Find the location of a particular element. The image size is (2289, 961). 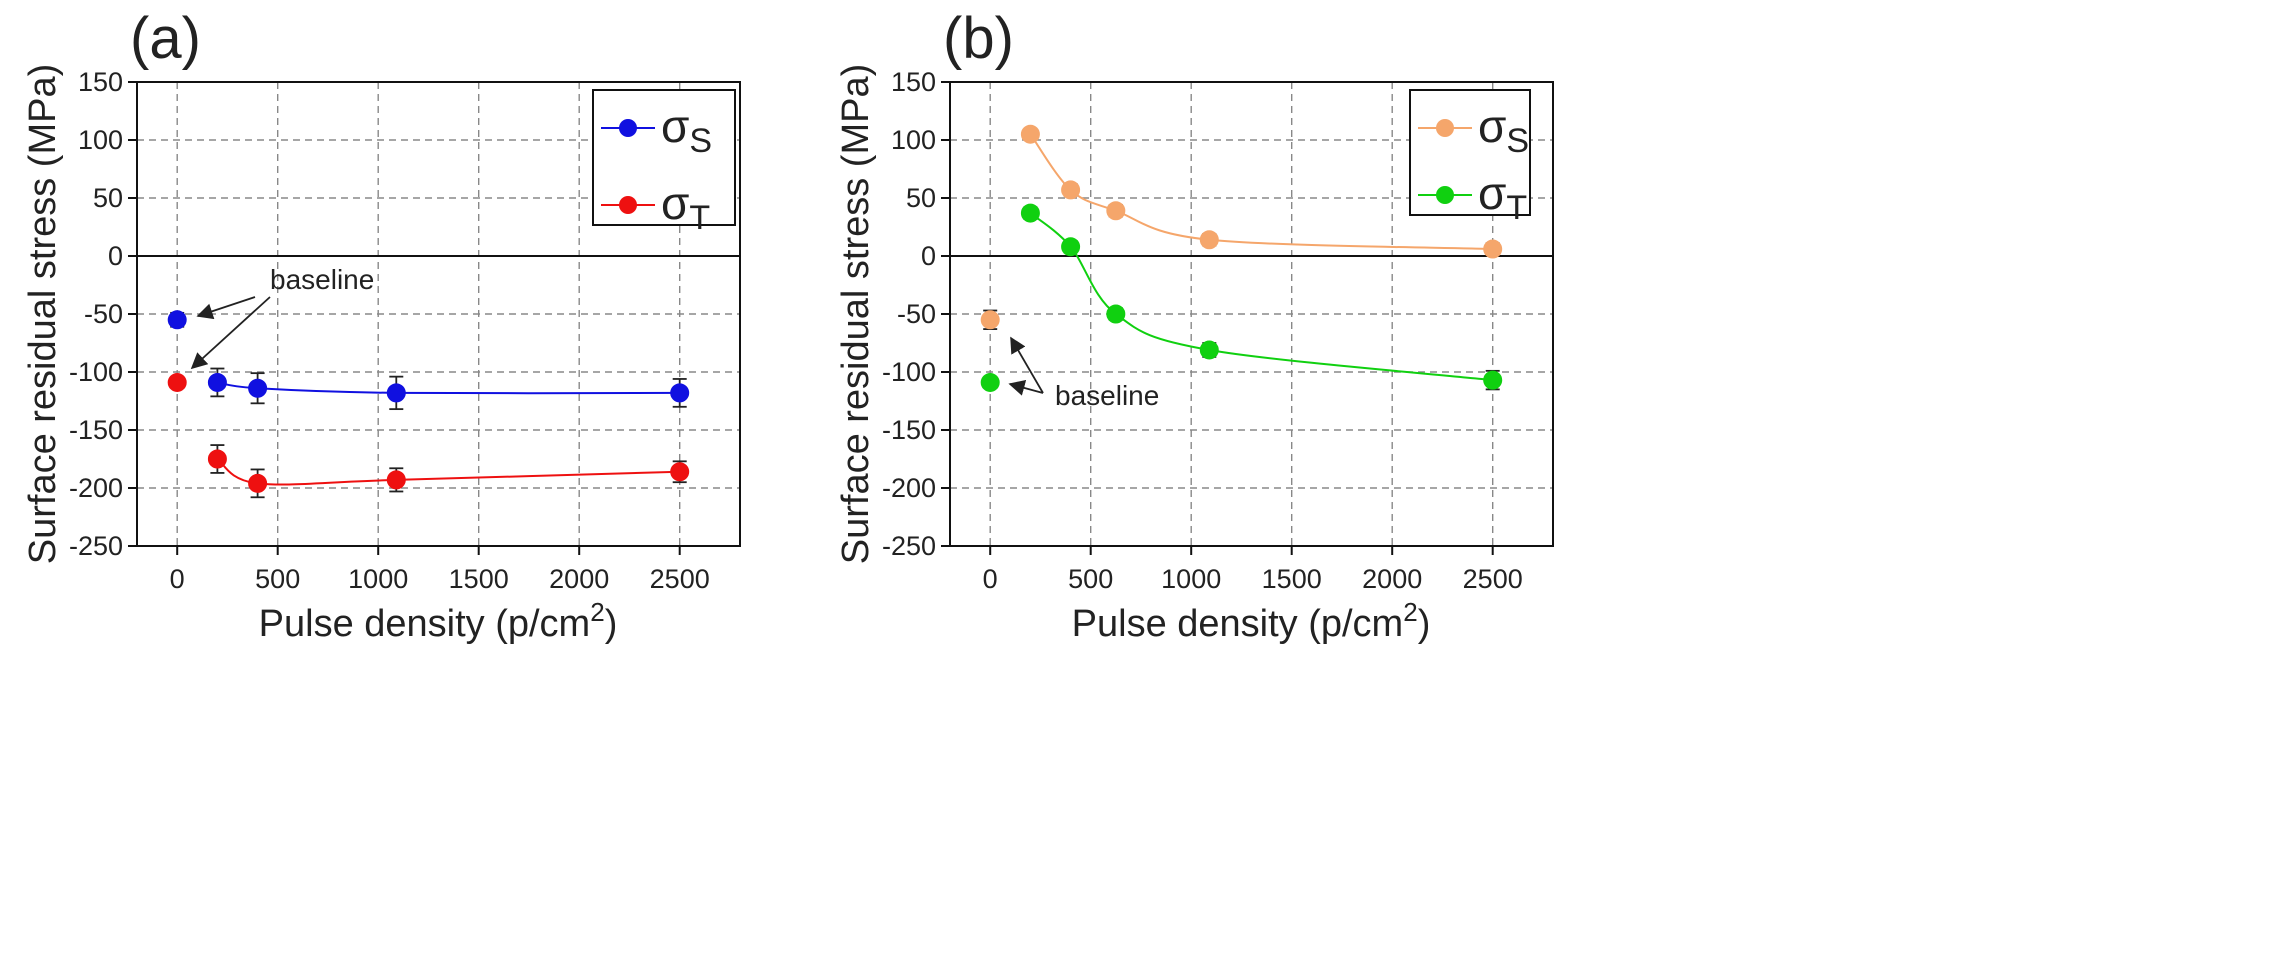

panel-a-x-tick-label: 0 is located at coordinates (177, 579).